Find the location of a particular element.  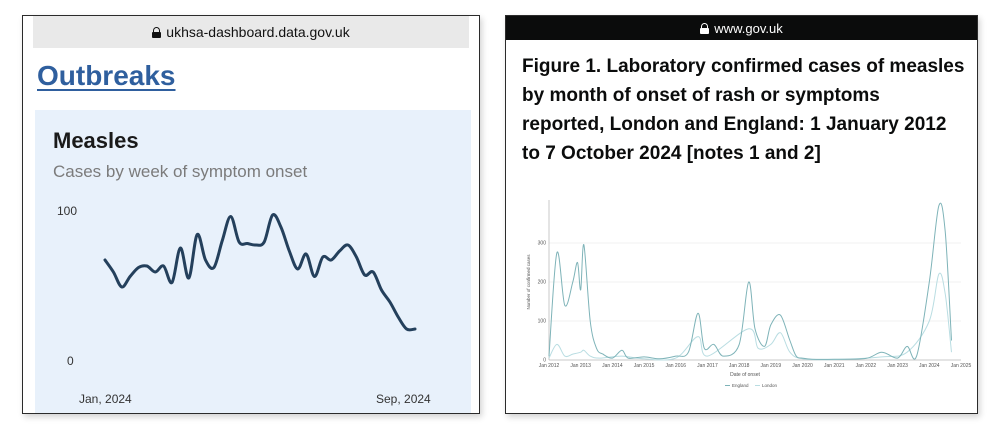

address-bar: www.gov.uk is located at coordinates (741, 28).